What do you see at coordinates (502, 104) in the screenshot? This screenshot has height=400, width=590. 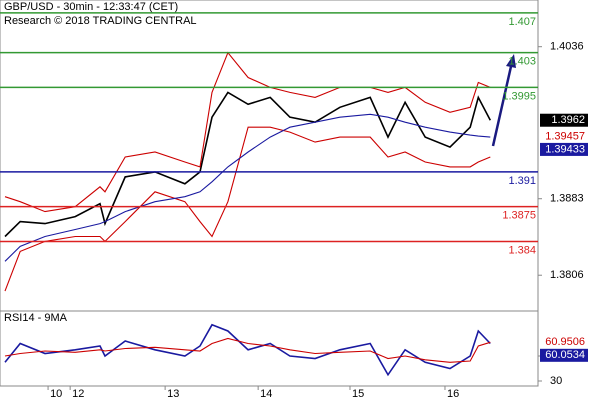 I see `forecast-line` at bounding box center [502, 104].